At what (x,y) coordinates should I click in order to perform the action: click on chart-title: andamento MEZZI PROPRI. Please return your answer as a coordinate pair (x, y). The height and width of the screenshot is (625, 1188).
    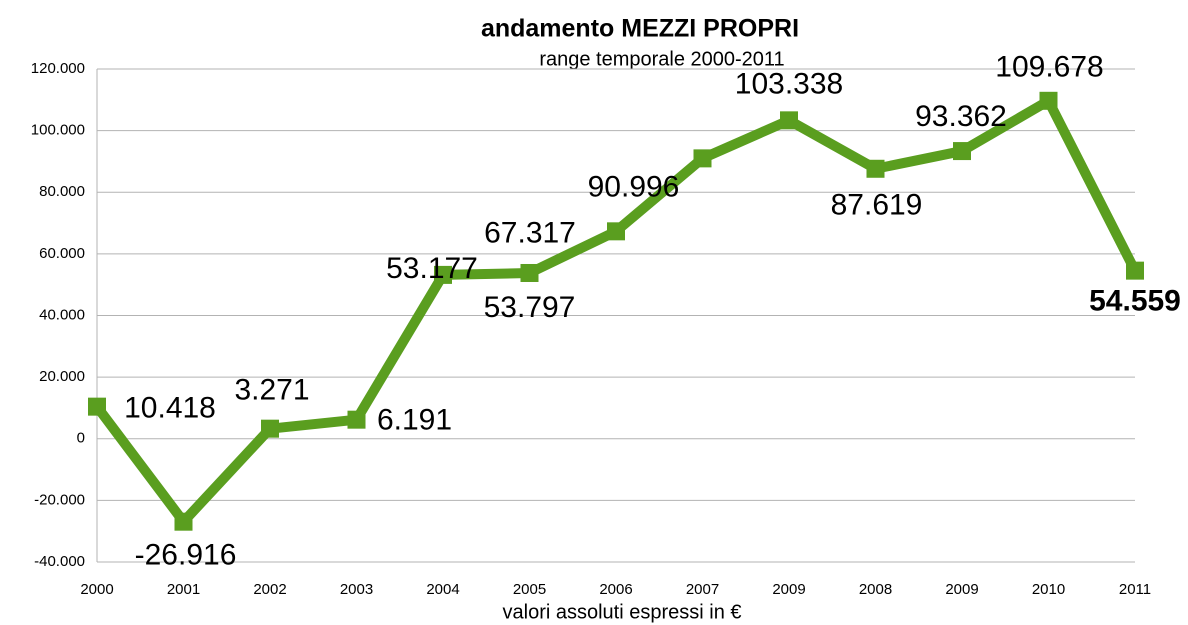
    Looking at the image, I should click on (640, 29).